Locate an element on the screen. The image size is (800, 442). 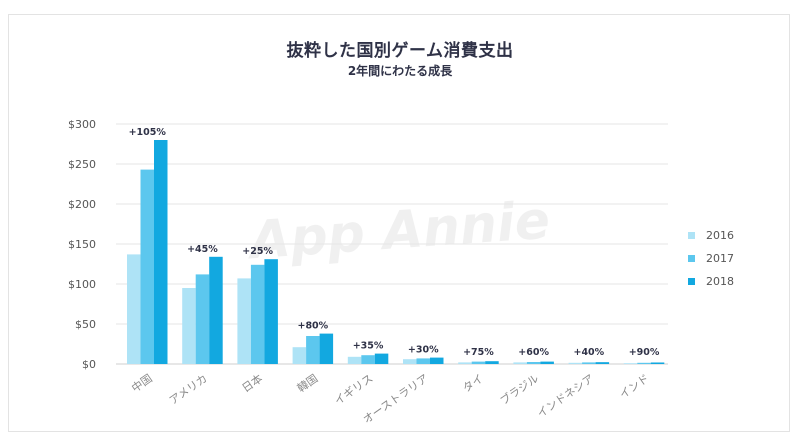
x-tick-label: 日本 is located at coordinates (252, 383).